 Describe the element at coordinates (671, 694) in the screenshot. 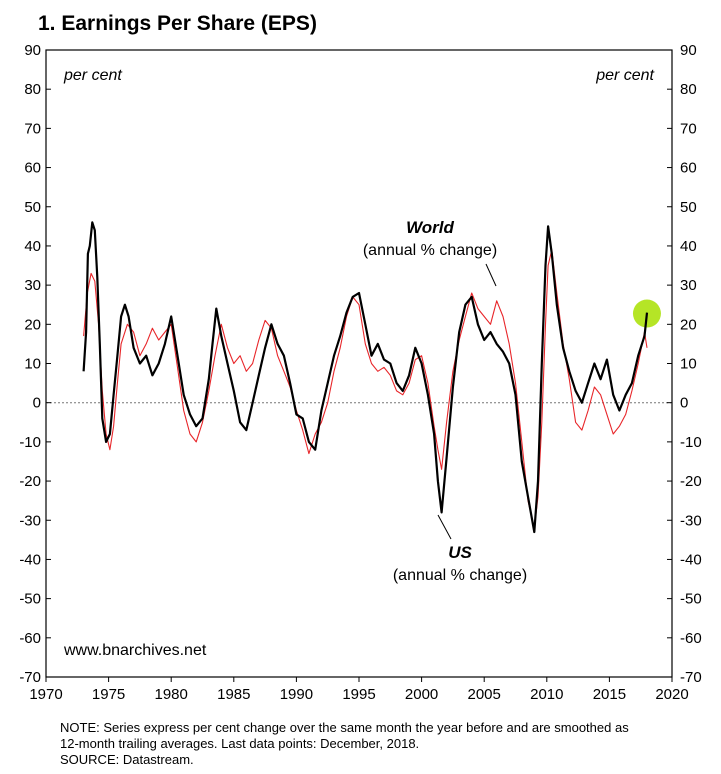

I see `x-tick-label: 2020` at that location.